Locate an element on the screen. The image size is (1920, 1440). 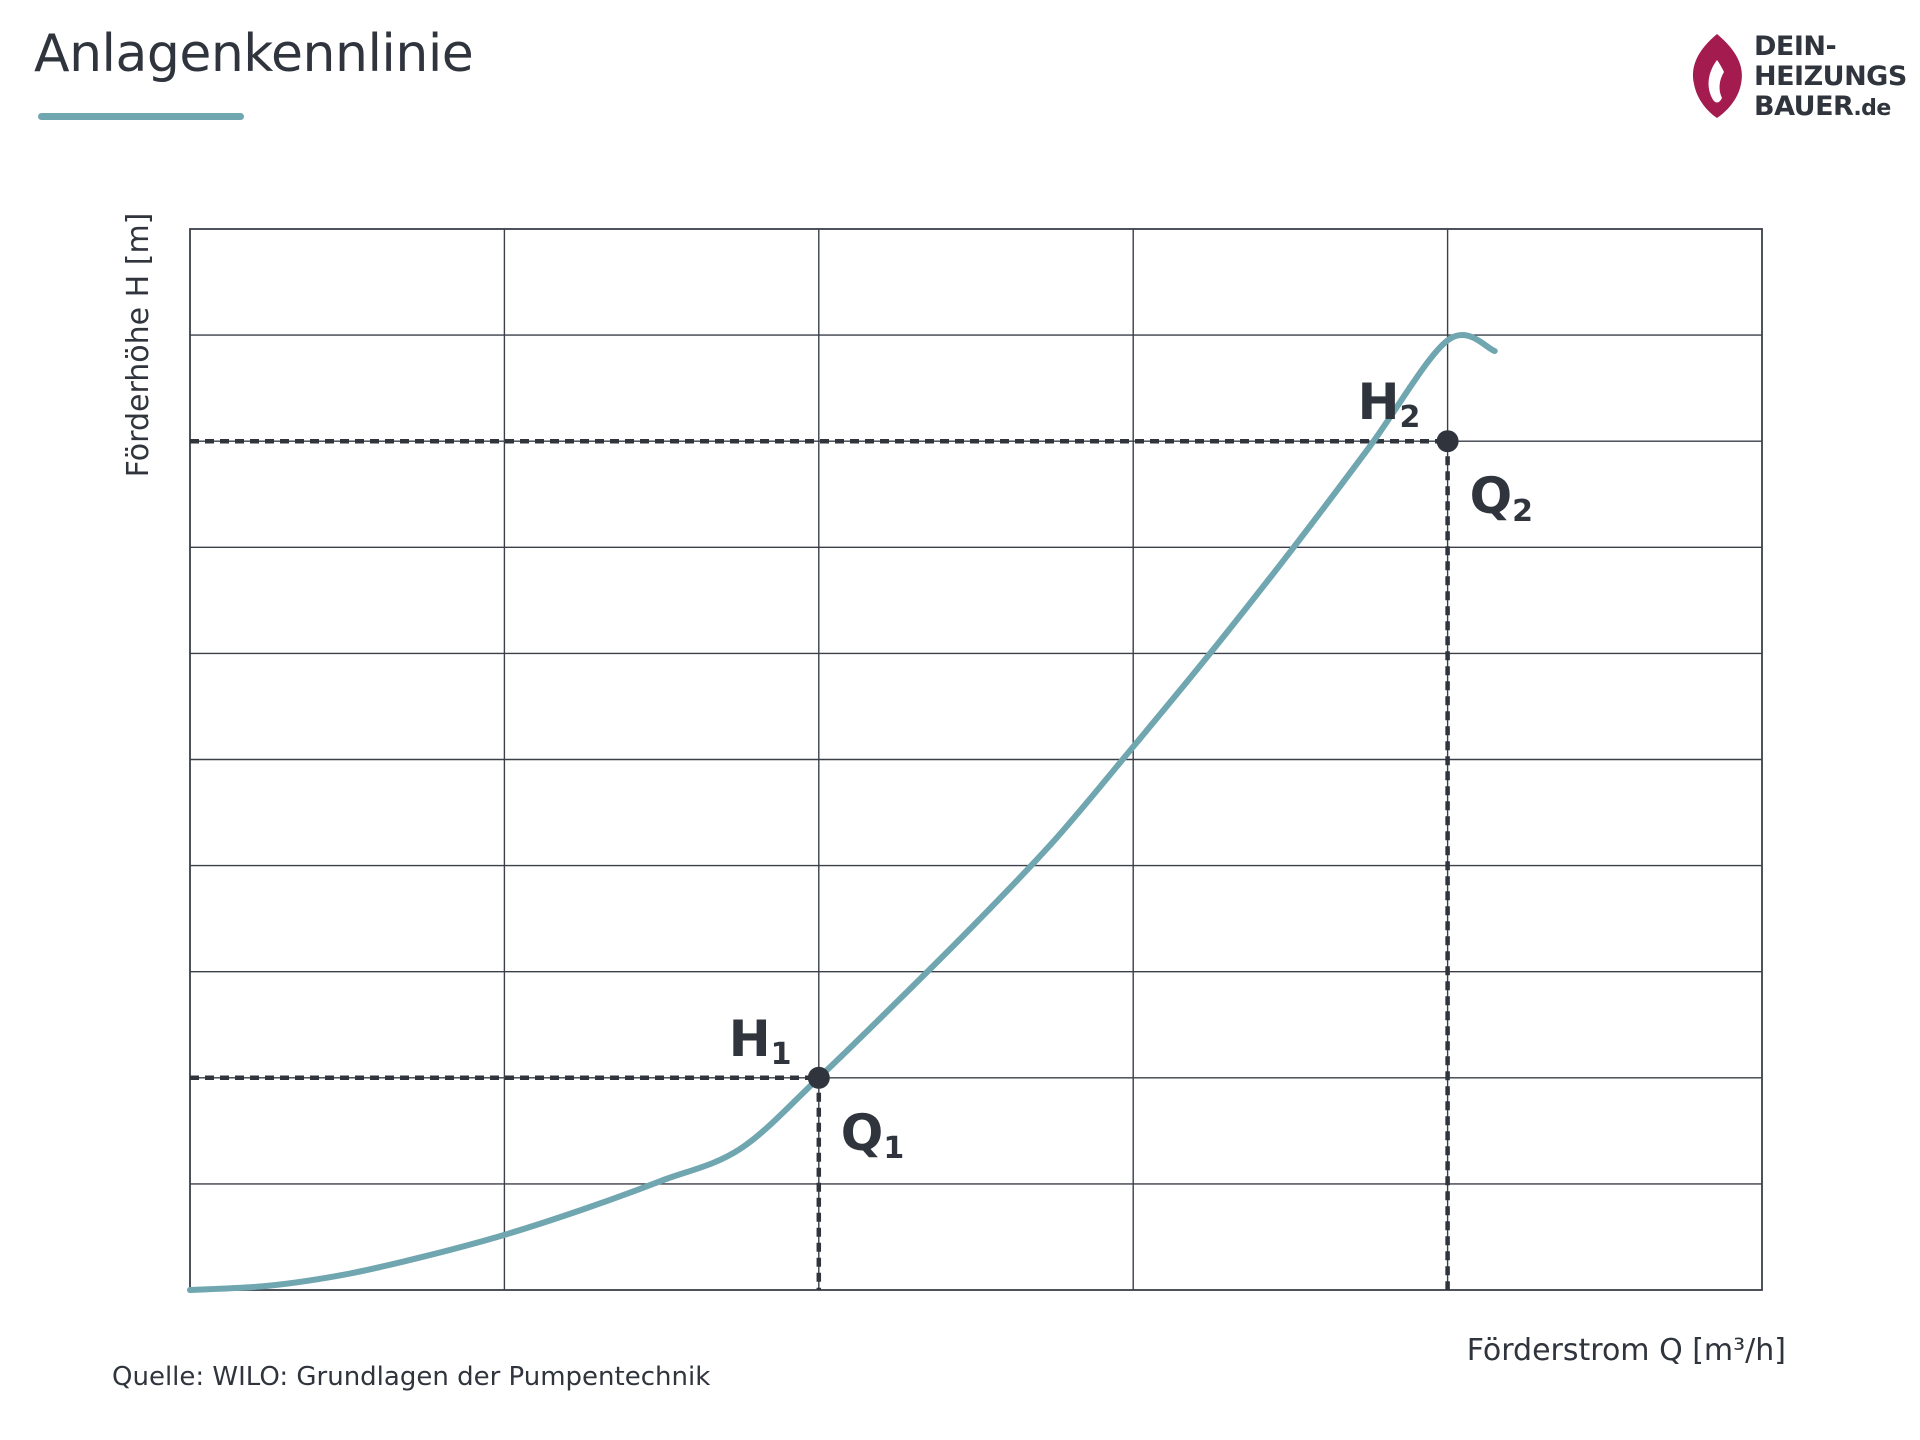
page-title: Anlagenkennlinie is located at coordinates (254, 54).